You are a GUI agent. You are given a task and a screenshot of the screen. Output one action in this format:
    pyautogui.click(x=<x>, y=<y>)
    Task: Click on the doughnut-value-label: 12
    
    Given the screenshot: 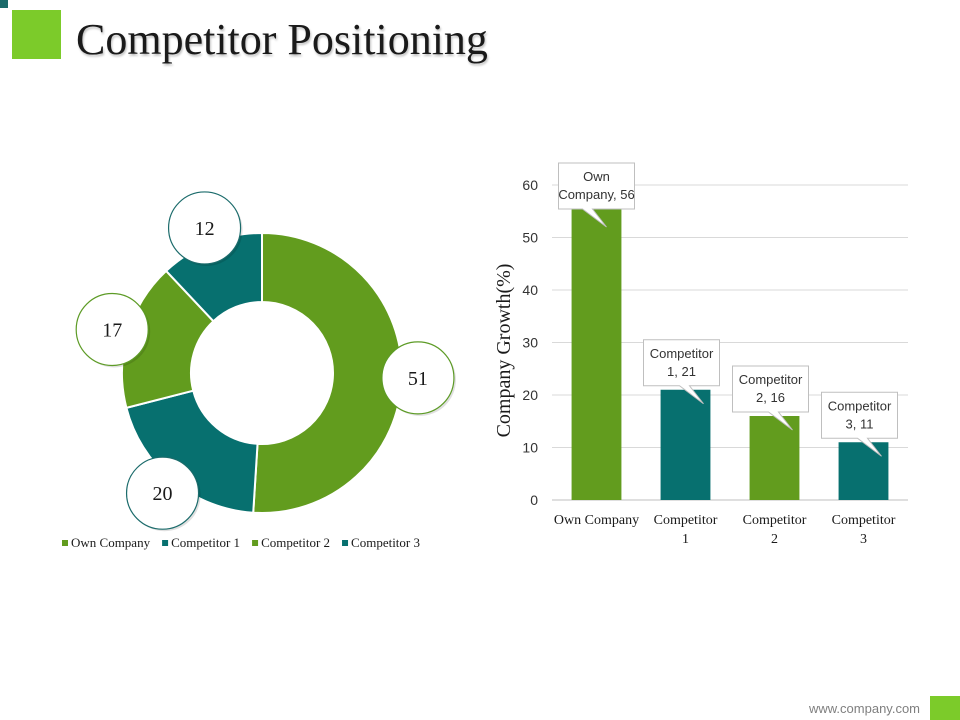 What is the action you would take?
    pyautogui.click(x=205, y=229)
    